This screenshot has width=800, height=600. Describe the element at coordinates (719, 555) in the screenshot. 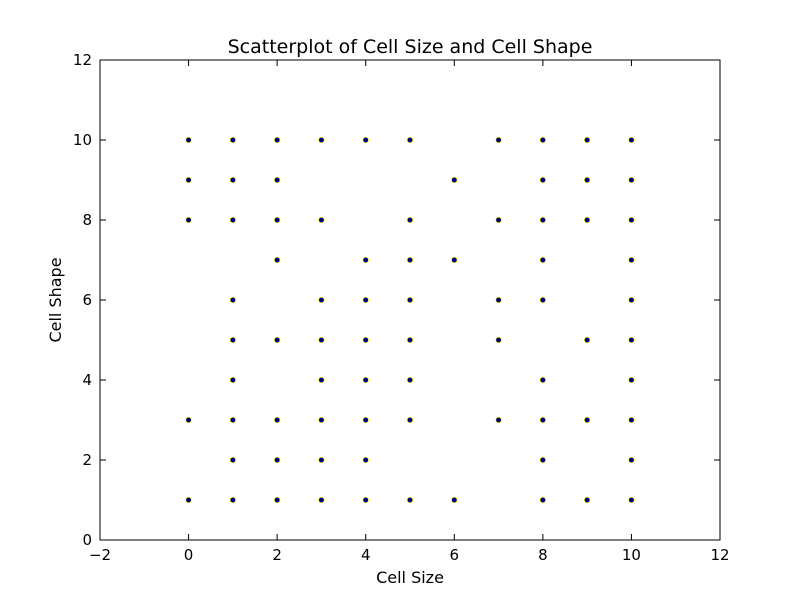

I see `x-tick-label: 12` at that location.